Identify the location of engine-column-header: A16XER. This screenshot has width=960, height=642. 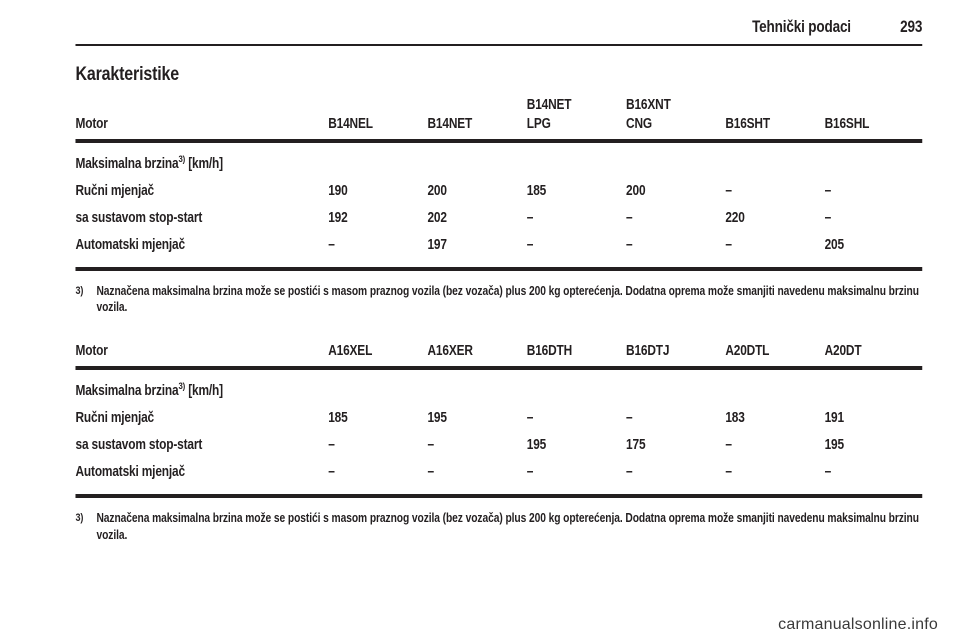
(450, 351).